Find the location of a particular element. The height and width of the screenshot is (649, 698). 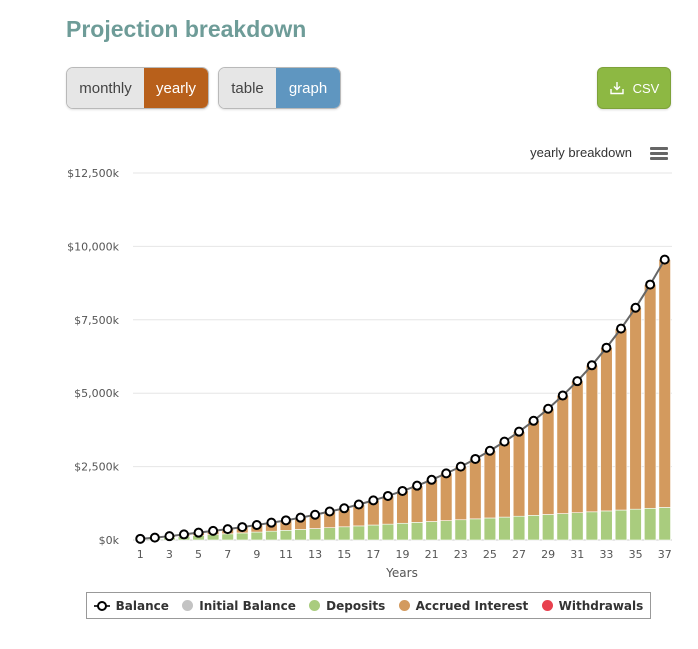

legend-item-initial-balance: Initial Balance is located at coordinates (239, 606).